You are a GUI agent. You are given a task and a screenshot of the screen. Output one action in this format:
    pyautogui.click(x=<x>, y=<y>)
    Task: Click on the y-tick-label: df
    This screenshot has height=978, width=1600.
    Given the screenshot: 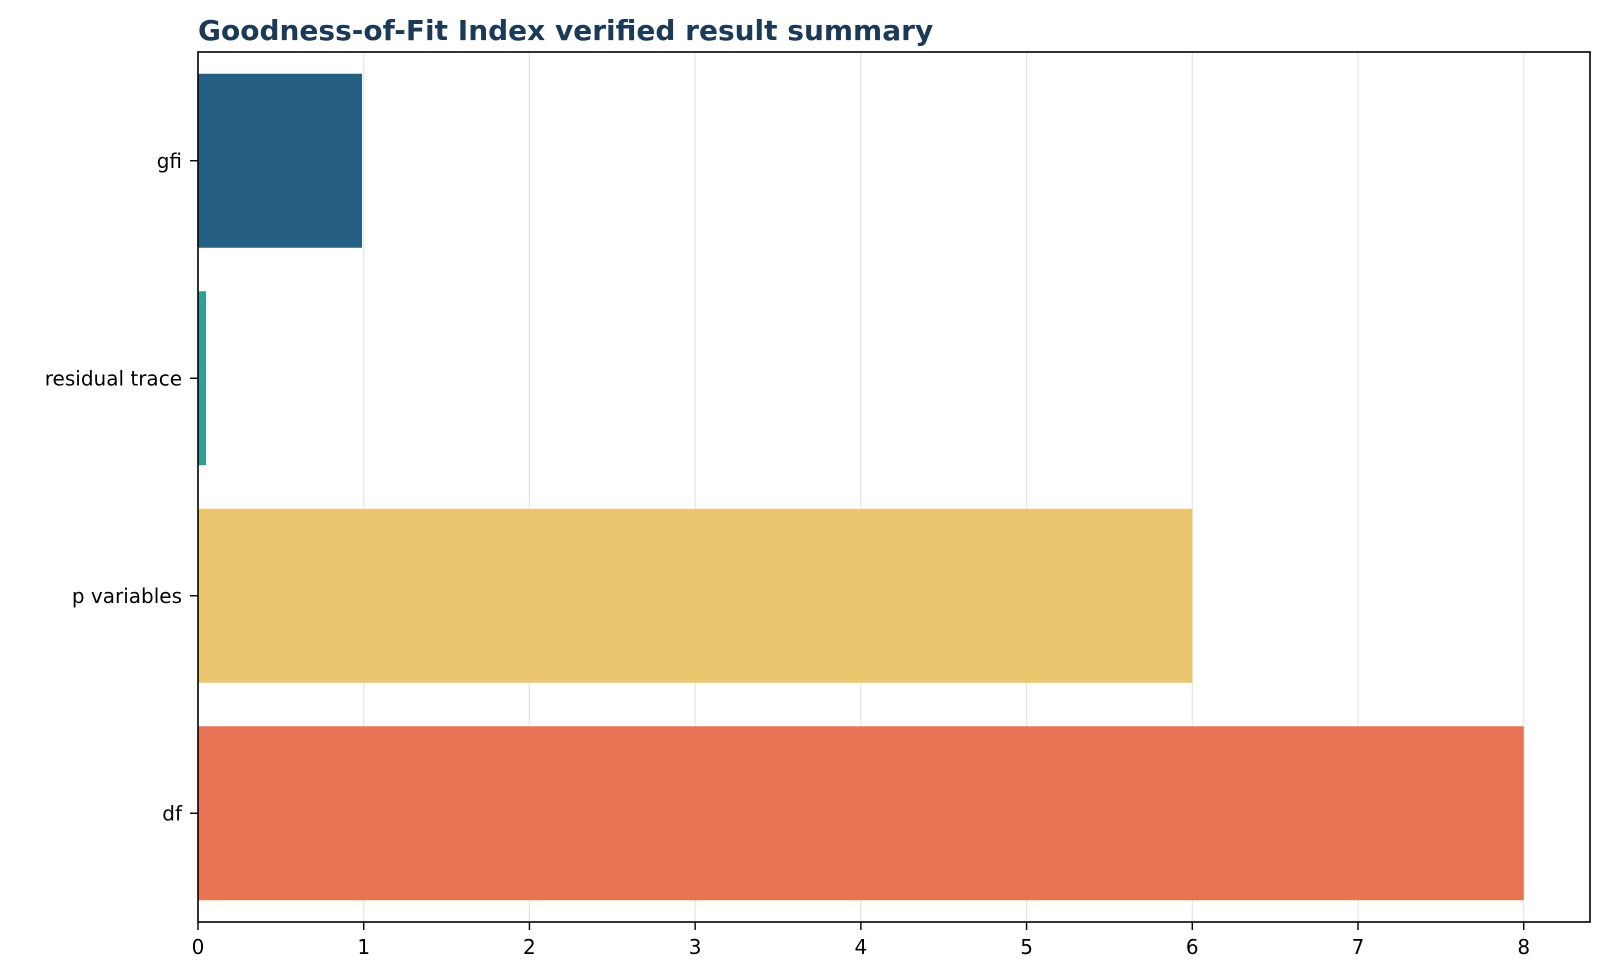 What is the action you would take?
    pyautogui.click(x=172, y=813)
    